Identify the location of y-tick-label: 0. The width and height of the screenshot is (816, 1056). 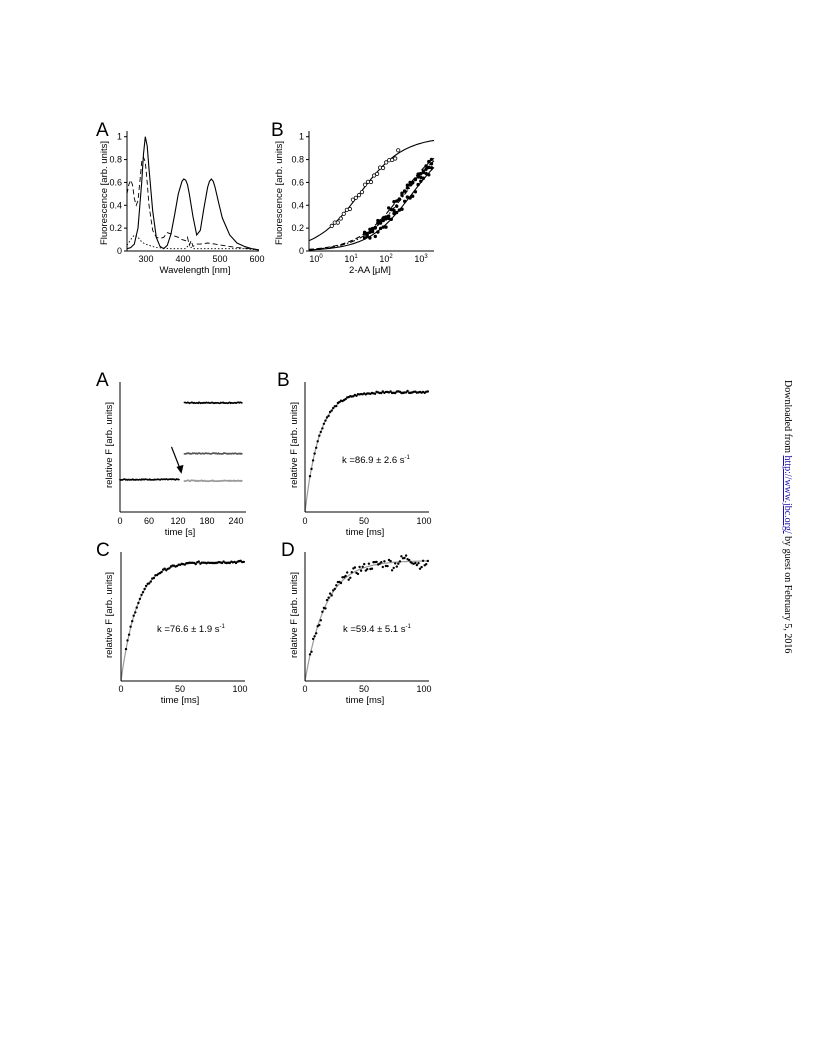
(301, 251).